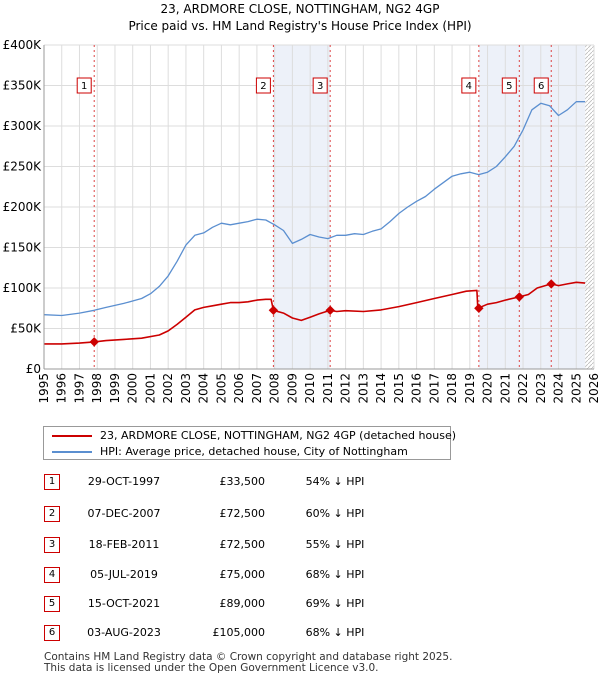 Image resolution: width=600 pixels, height=680 pixels. I want to click on x-tick-label: 2006, so click(239, 388).